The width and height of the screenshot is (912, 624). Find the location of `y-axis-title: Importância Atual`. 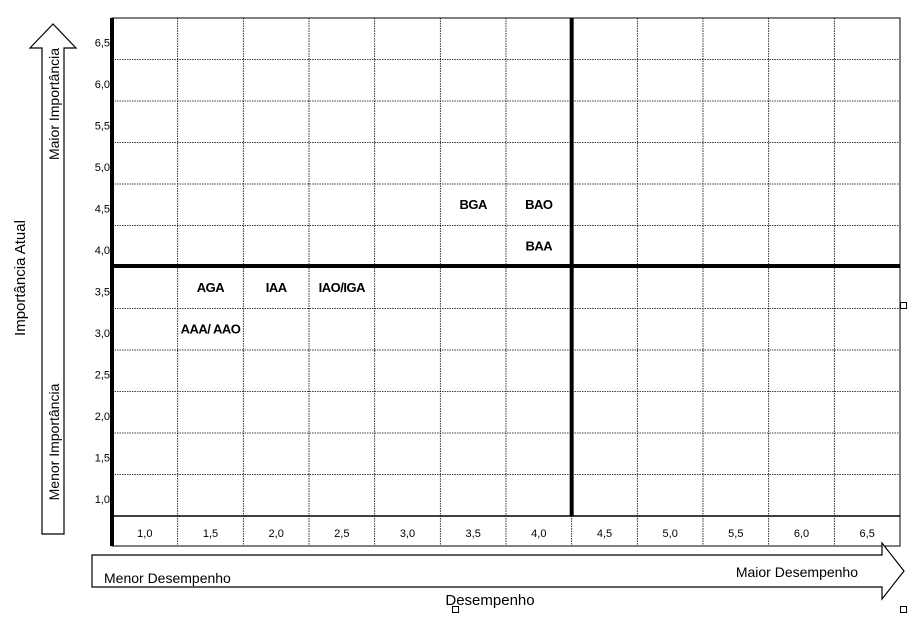

y-axis-title: Importância Atual is located at coordinates (20, 278).